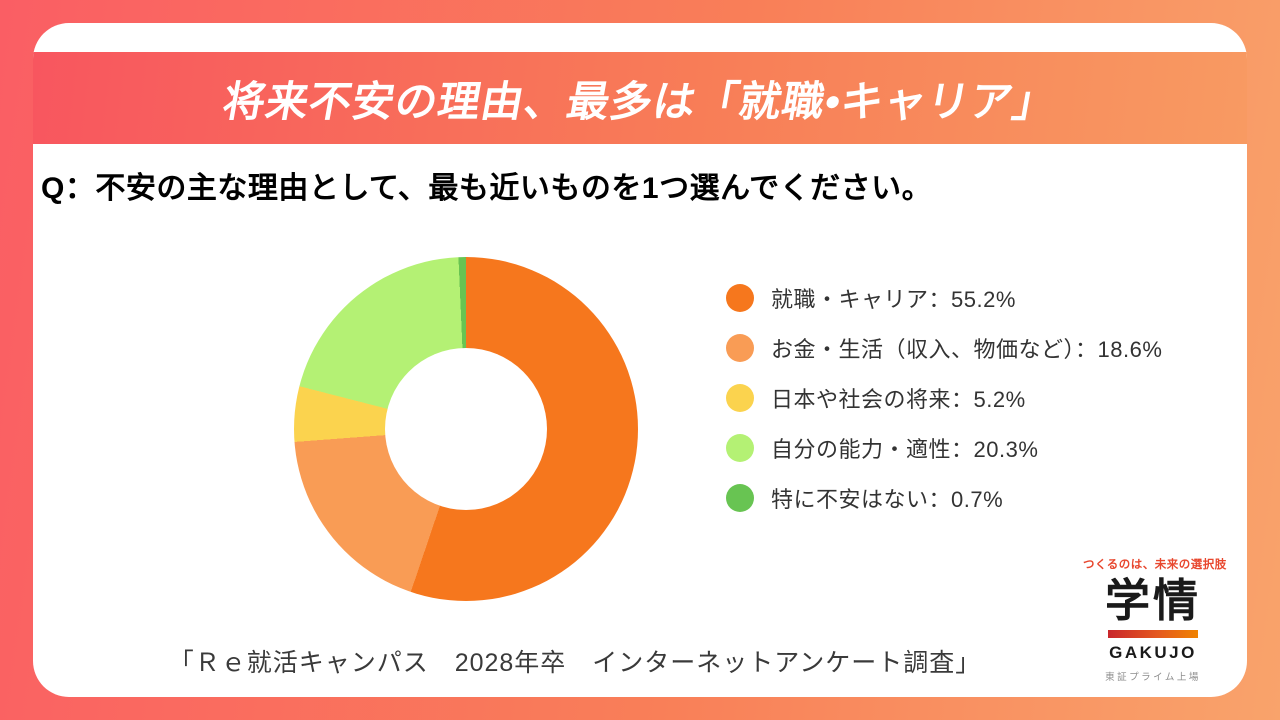 This screenshot has width=1280, height=720. I want to click on logo-gradient-bar, so click(1153, 634).